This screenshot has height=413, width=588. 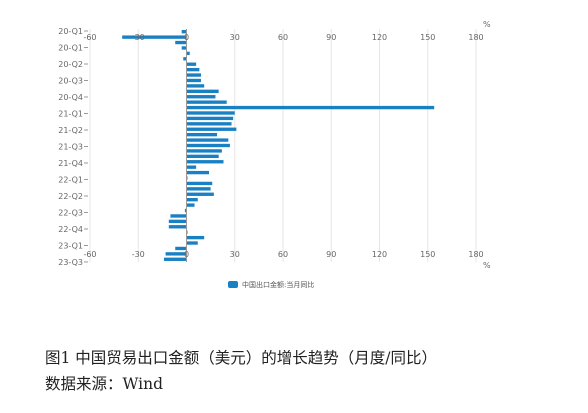 What do you see at coordinates (487, 265) in the screenshot?
I see `unit-label-bottom: %` at bounding box center [487, 265].